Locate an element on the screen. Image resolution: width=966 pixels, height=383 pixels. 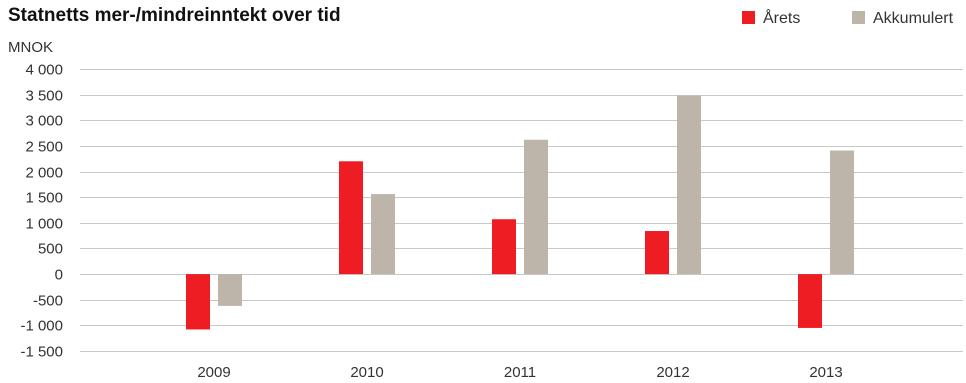
y-tick-label: -500 is located at coordinates (48, 301).